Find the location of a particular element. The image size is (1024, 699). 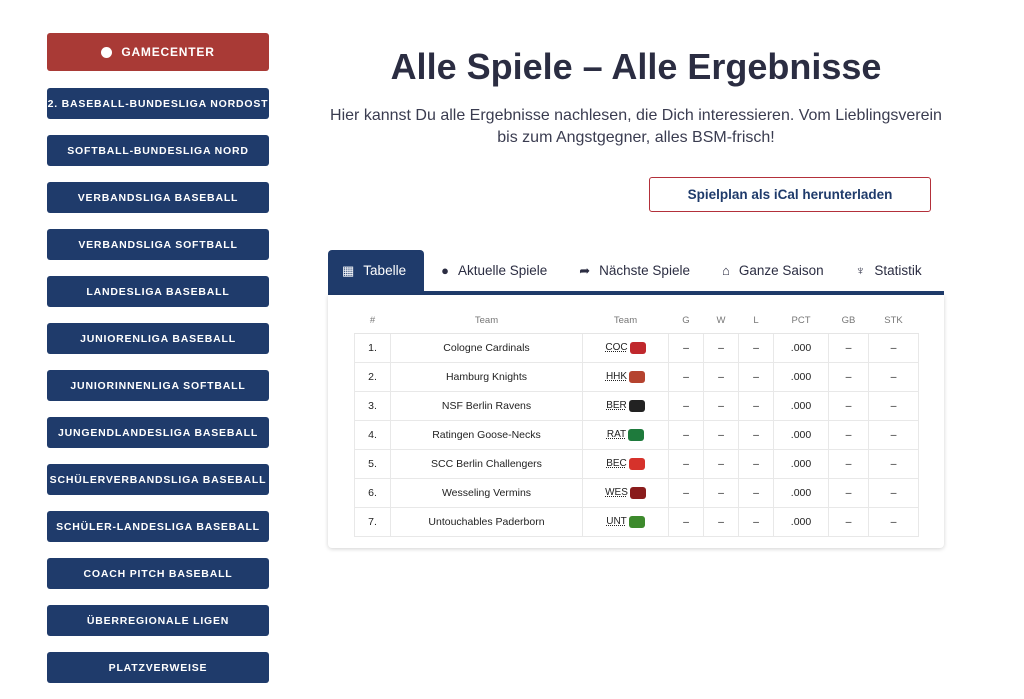

gamecenter-button: GAMECENTER is located at coordinates (158, 52).